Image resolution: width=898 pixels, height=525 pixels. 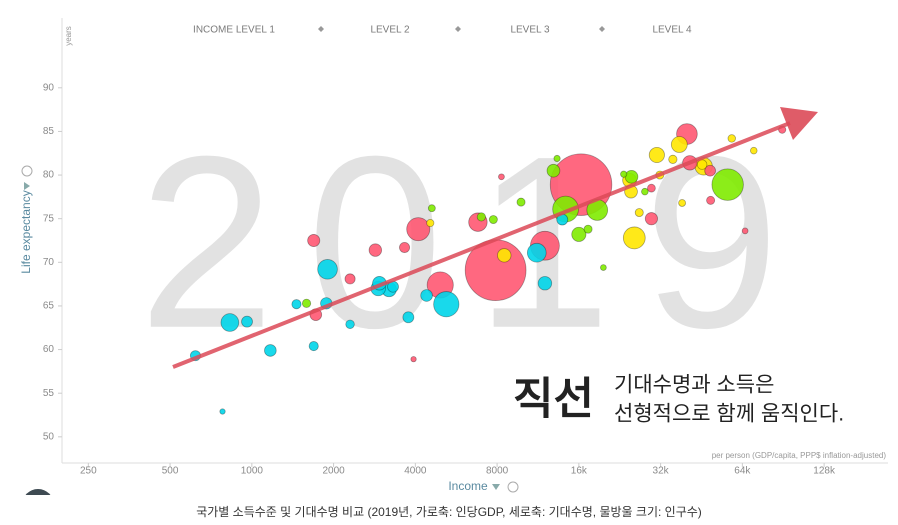 What do you see at coordinates (742, 471) in the screenshot?
I see `x-tick-label: 64k` at bounding box center [742, 471].